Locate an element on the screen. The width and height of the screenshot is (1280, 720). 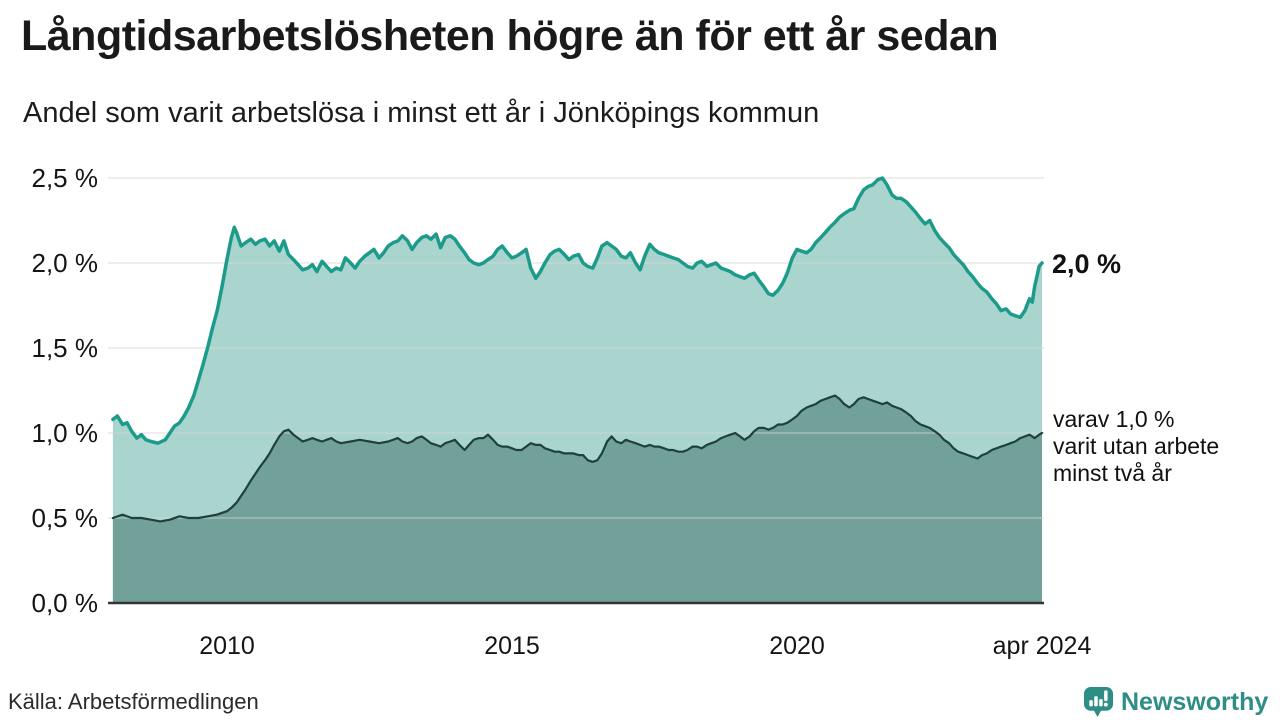
latest-value-label-total: 2,0 % is located at coordinates (1087, 264).